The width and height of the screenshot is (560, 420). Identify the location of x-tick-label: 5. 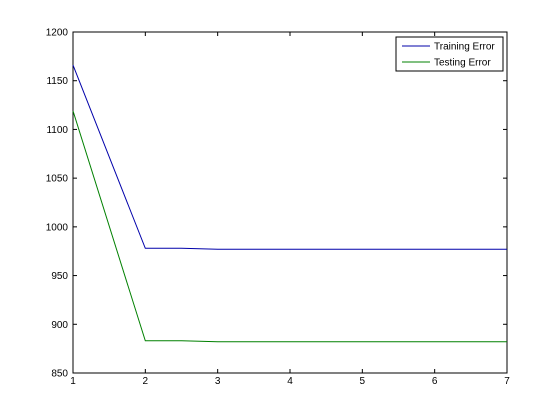
(363, 381).